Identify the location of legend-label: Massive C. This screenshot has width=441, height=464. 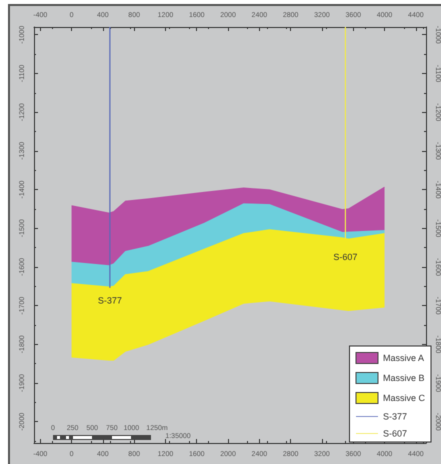
(404, 398).